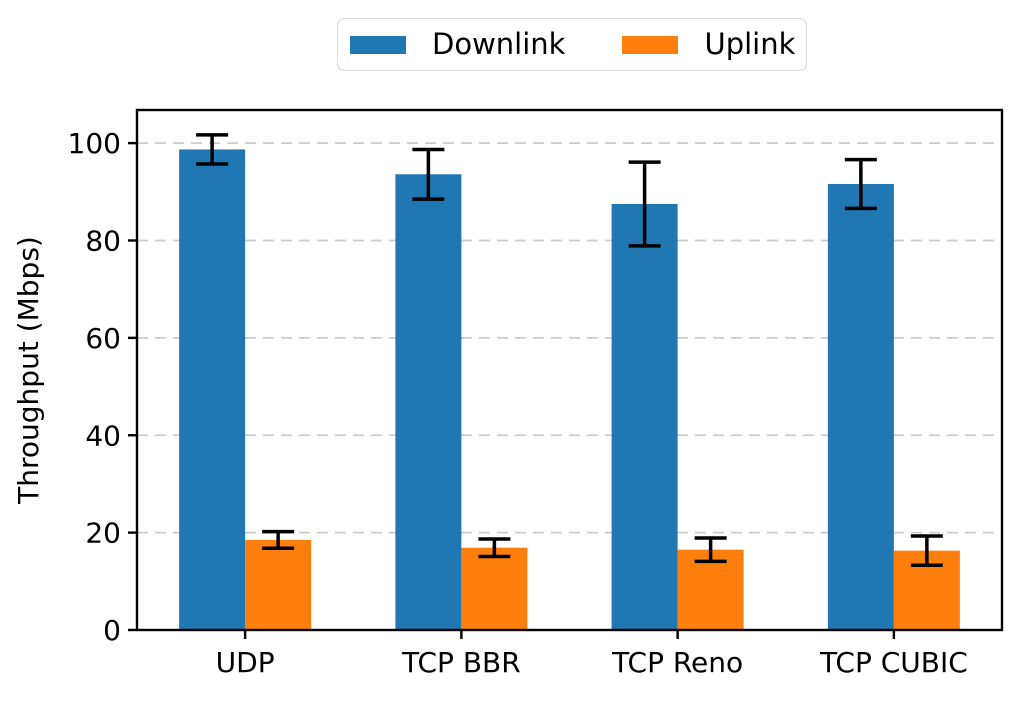 This screenshot has height=701, width=1024. I want to click on bar-downlink-tcp-reno, so click(644, 416).